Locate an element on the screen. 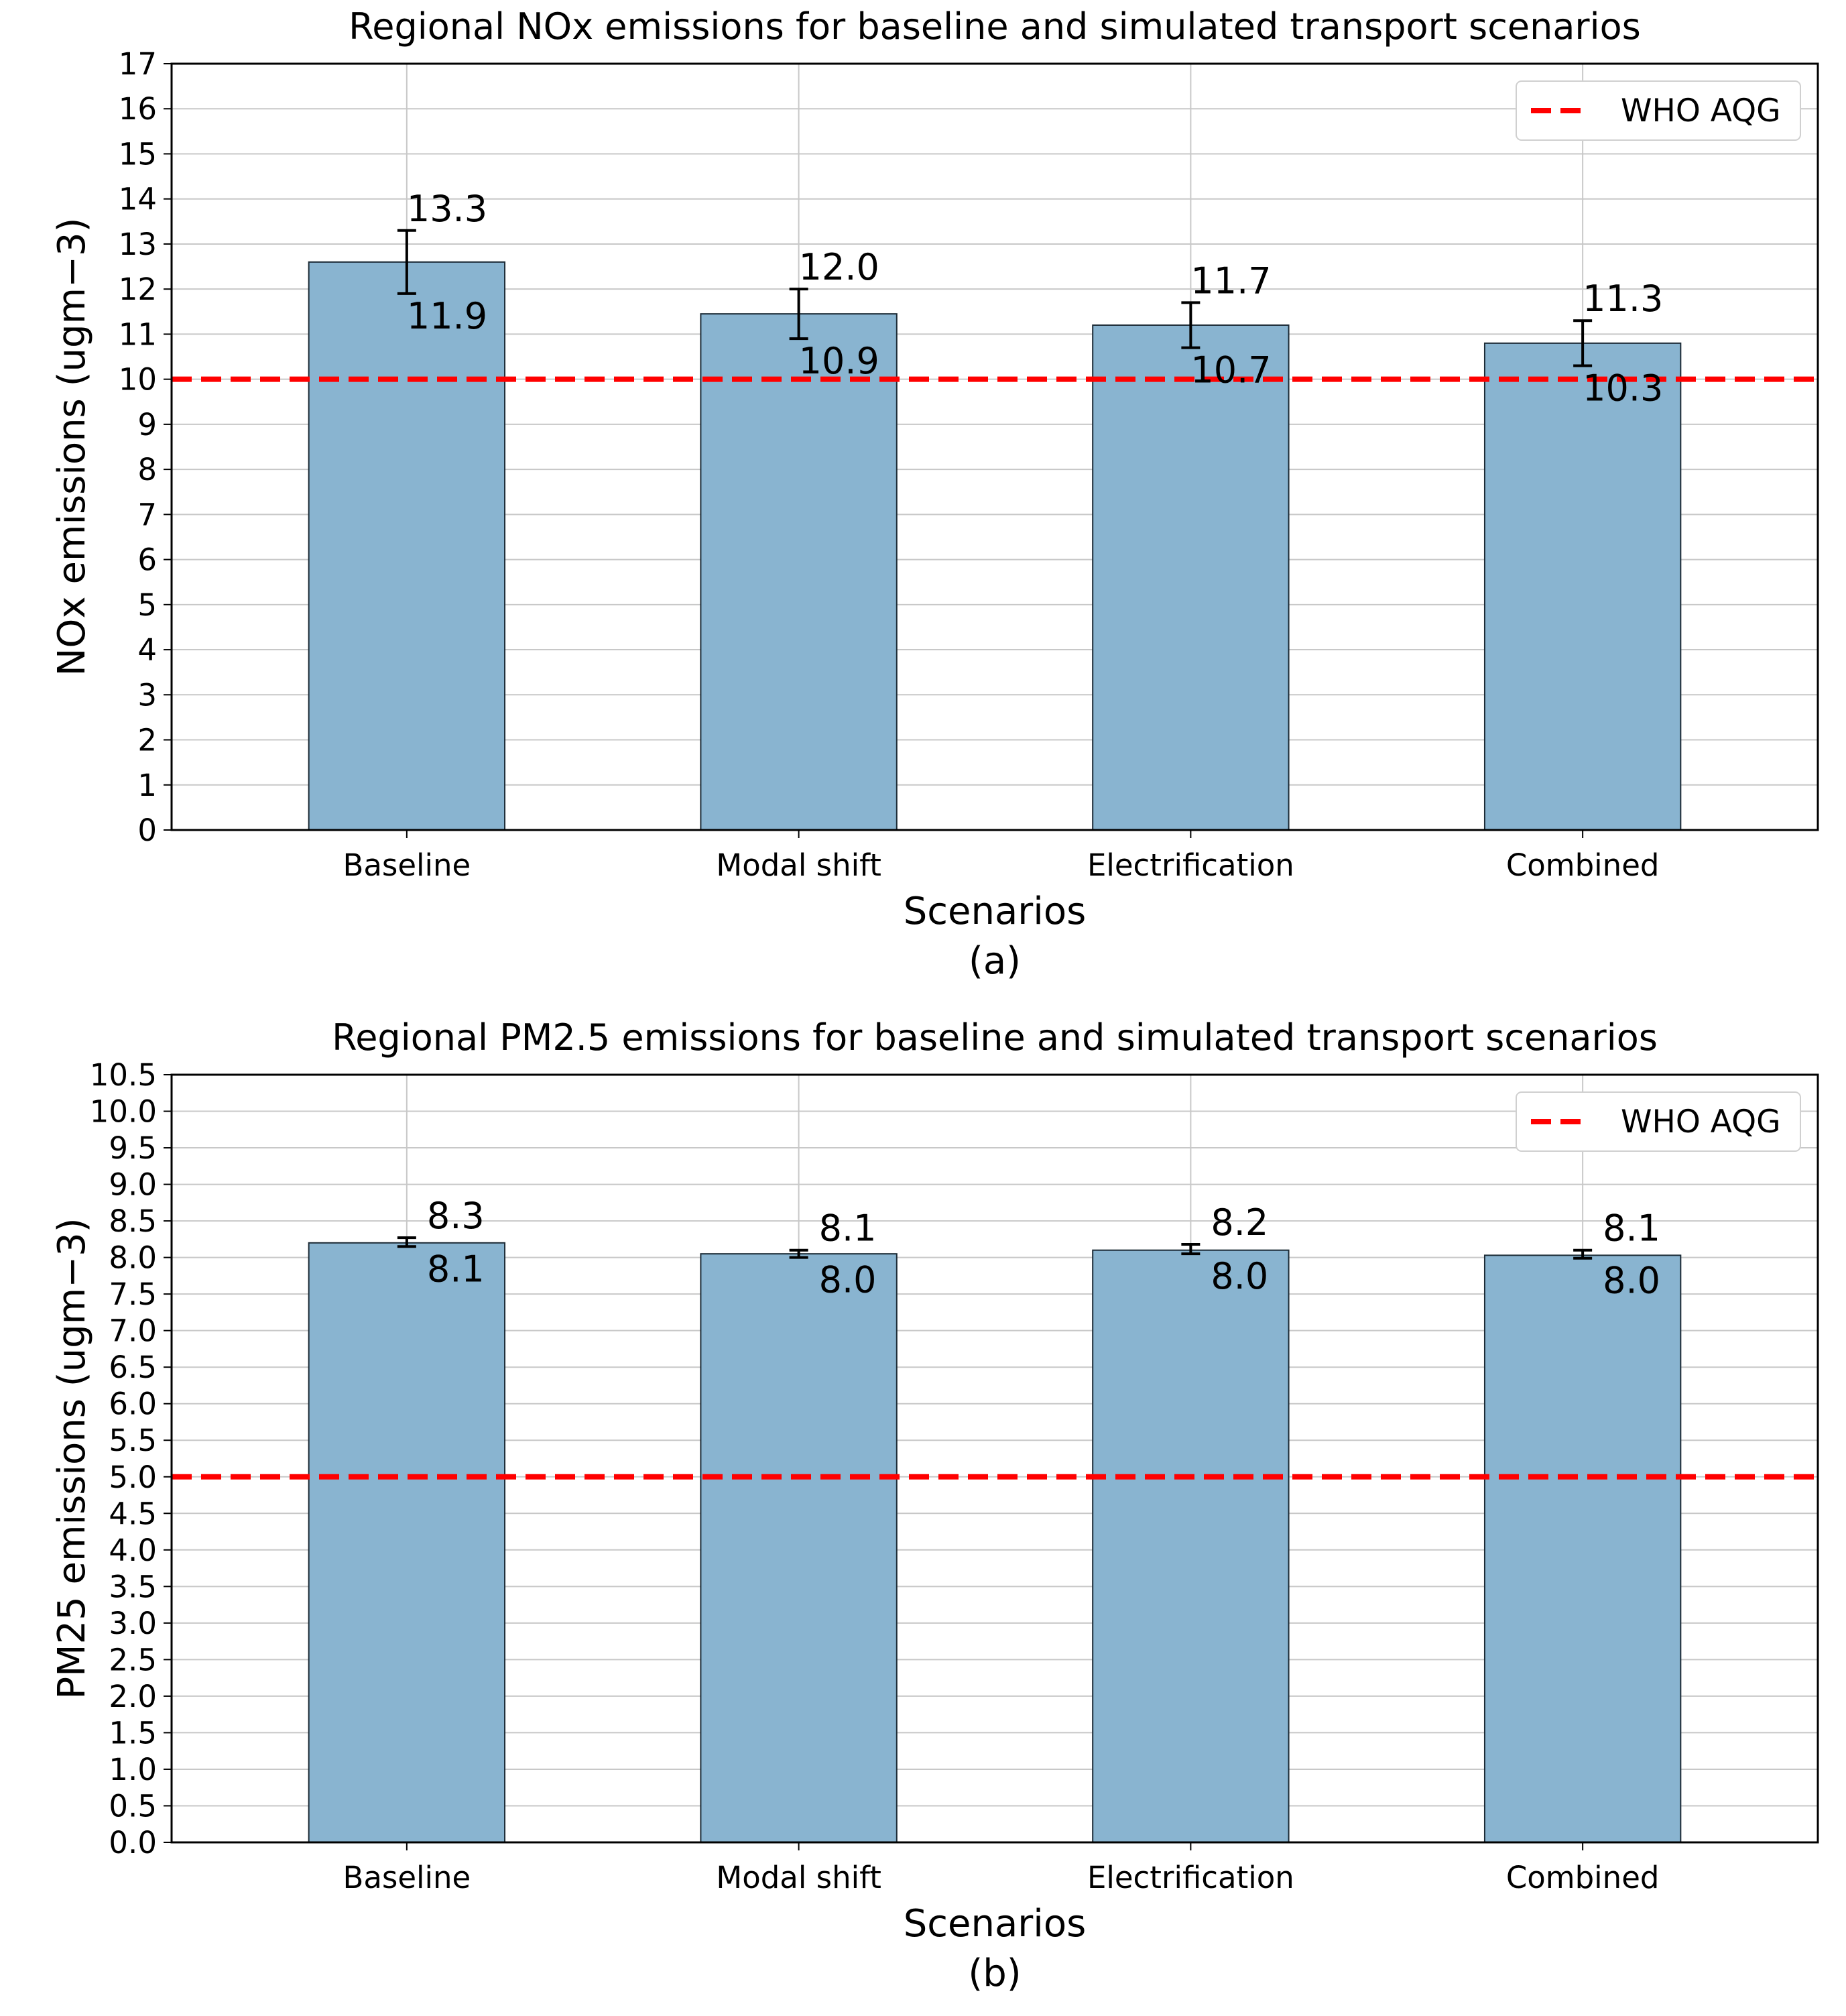 Image resolution: width=1846 pixels, height=2016 pixels. y-tick-label: 6.0 is located at coordinates (133, 1404).